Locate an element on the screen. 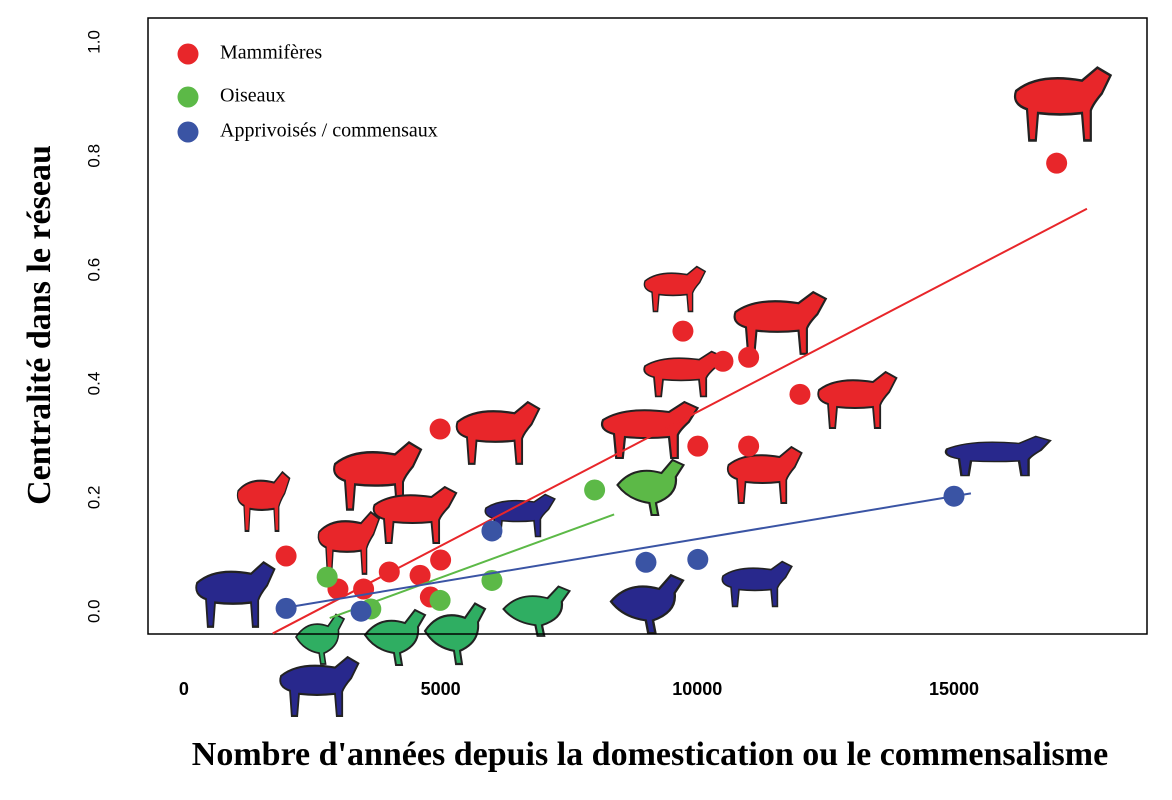 Image resolution: width=1172 pixels, height=800 pixels. legend-label: Mammifères is located at coordinates (271, 53).